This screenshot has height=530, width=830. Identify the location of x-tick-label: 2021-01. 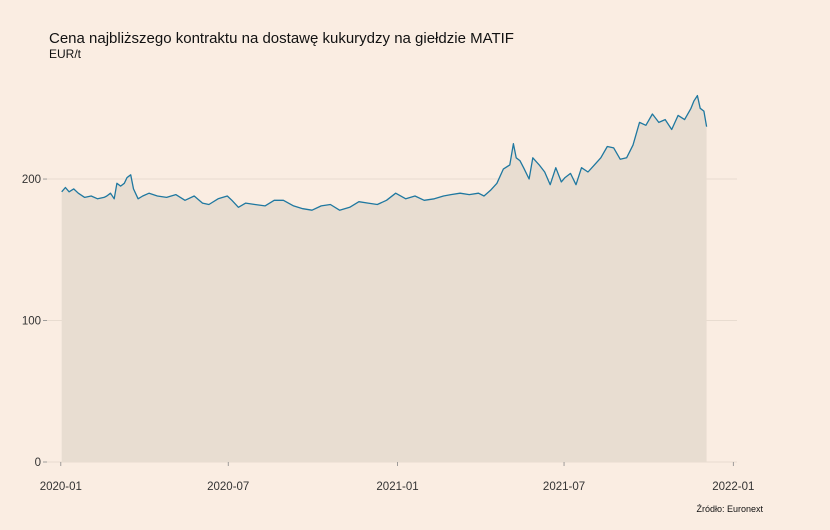
(397, 487).